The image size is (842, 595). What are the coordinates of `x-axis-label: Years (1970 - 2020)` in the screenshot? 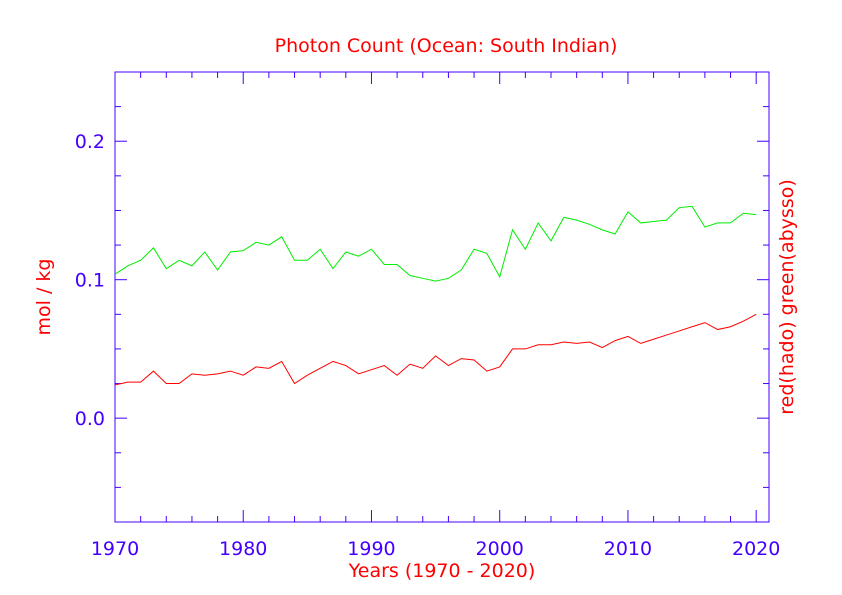 It's located at (442, 571).